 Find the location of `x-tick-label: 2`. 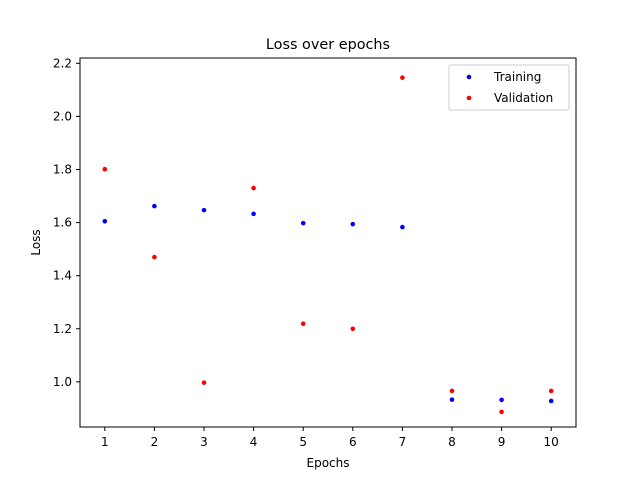

x-tick-label: 2 is located at coordinates (155, 442).